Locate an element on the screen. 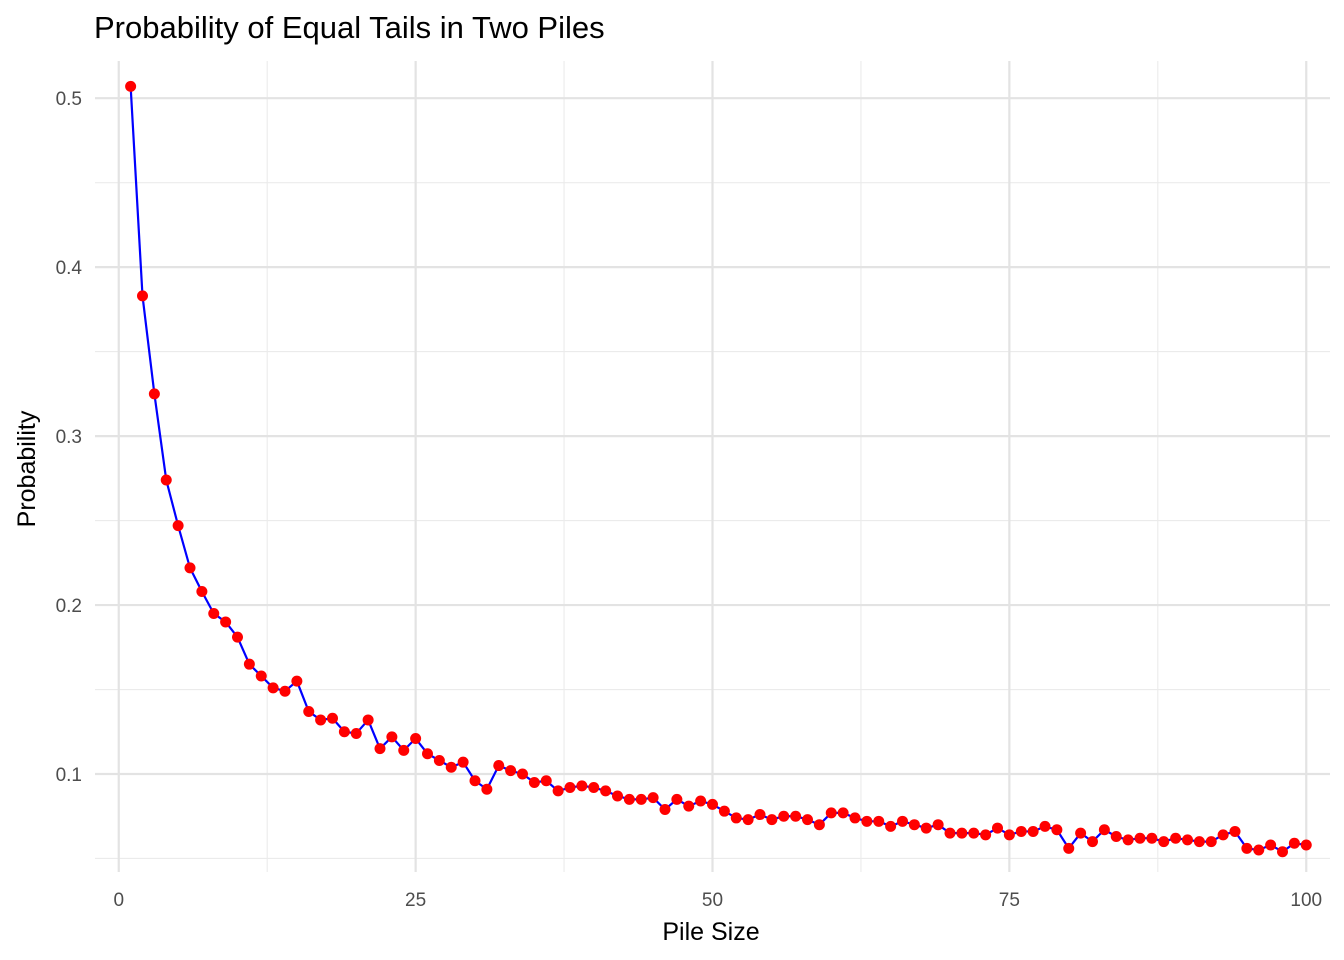 This screenshot has width=1344, height=960. y-axis-title: Probability is located at coordinates (27, 468).